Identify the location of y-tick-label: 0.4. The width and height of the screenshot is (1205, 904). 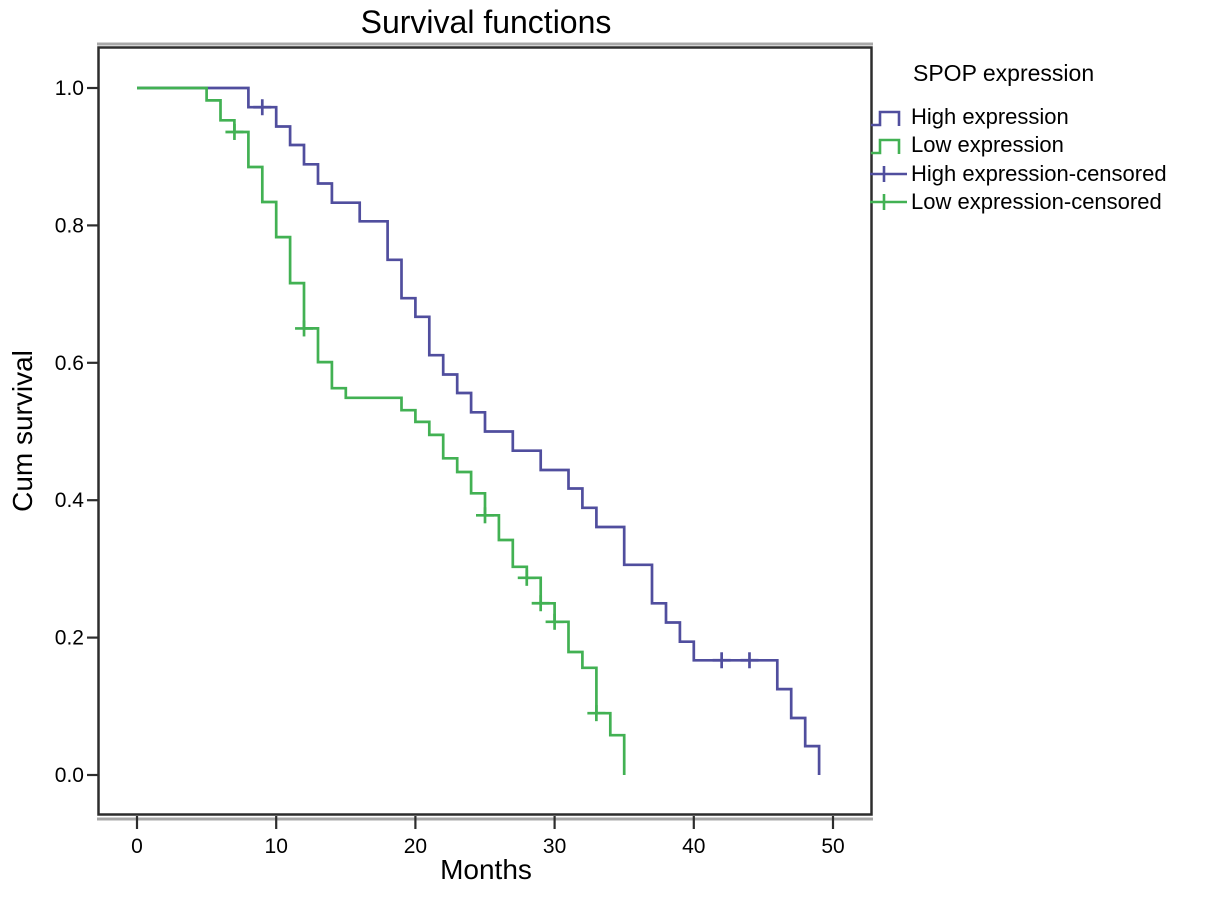
(70, 500).